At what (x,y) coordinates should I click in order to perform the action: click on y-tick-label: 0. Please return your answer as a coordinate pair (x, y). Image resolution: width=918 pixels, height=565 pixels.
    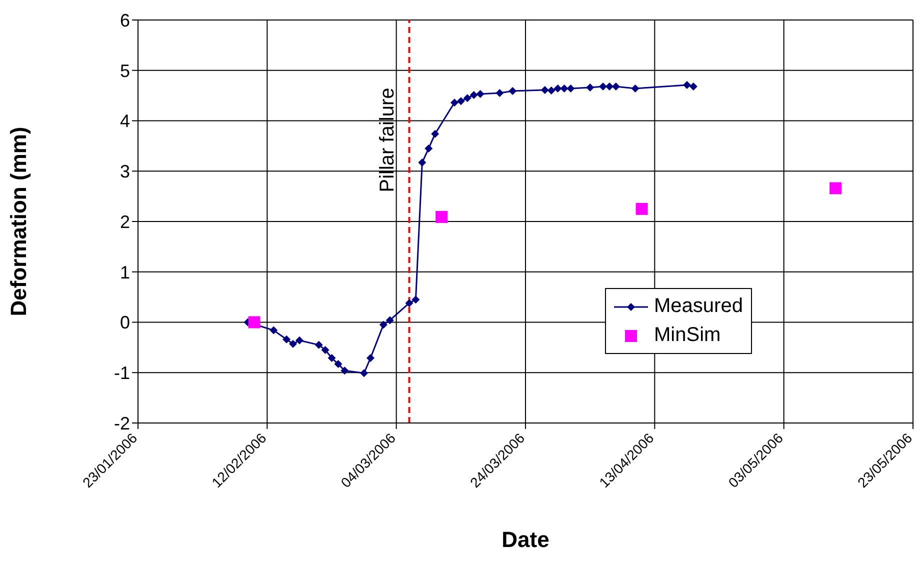
    Looking at the image, I should click on (125, 322).